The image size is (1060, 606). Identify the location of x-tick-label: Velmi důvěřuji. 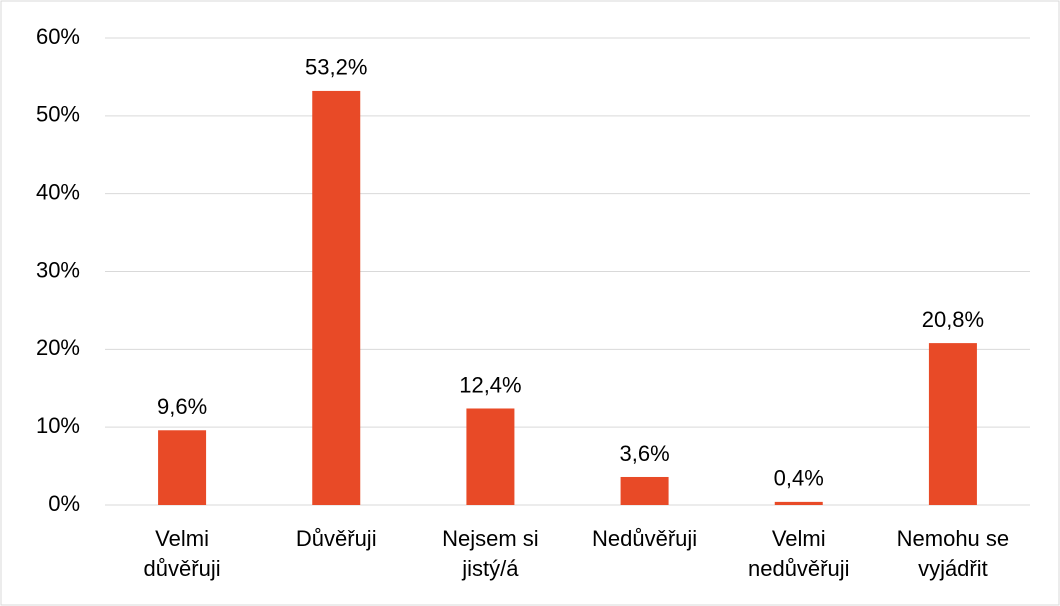
(182, 553).